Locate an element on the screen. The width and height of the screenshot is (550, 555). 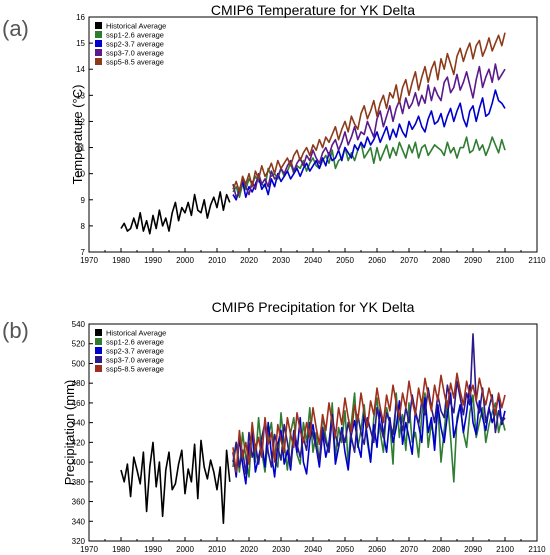
y-tick-label: 10 is located at coordinates (80, 174).